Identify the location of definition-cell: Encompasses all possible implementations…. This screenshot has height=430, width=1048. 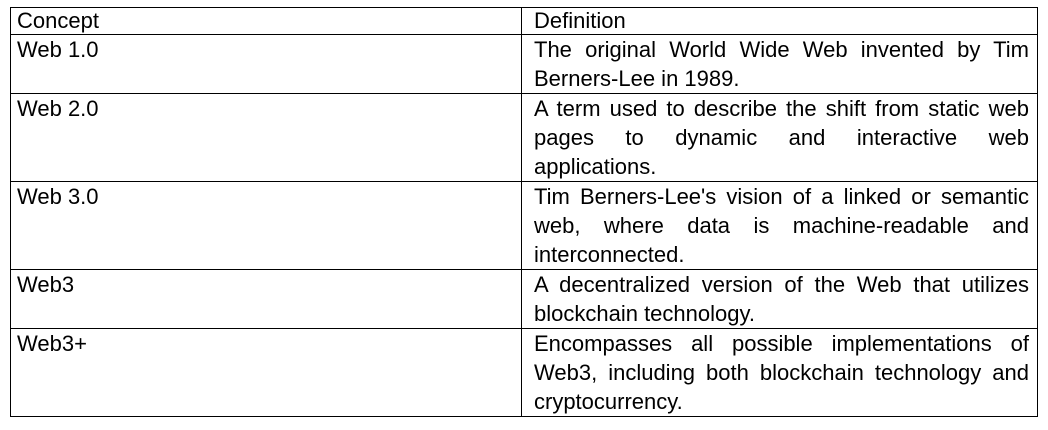
(779, 372).